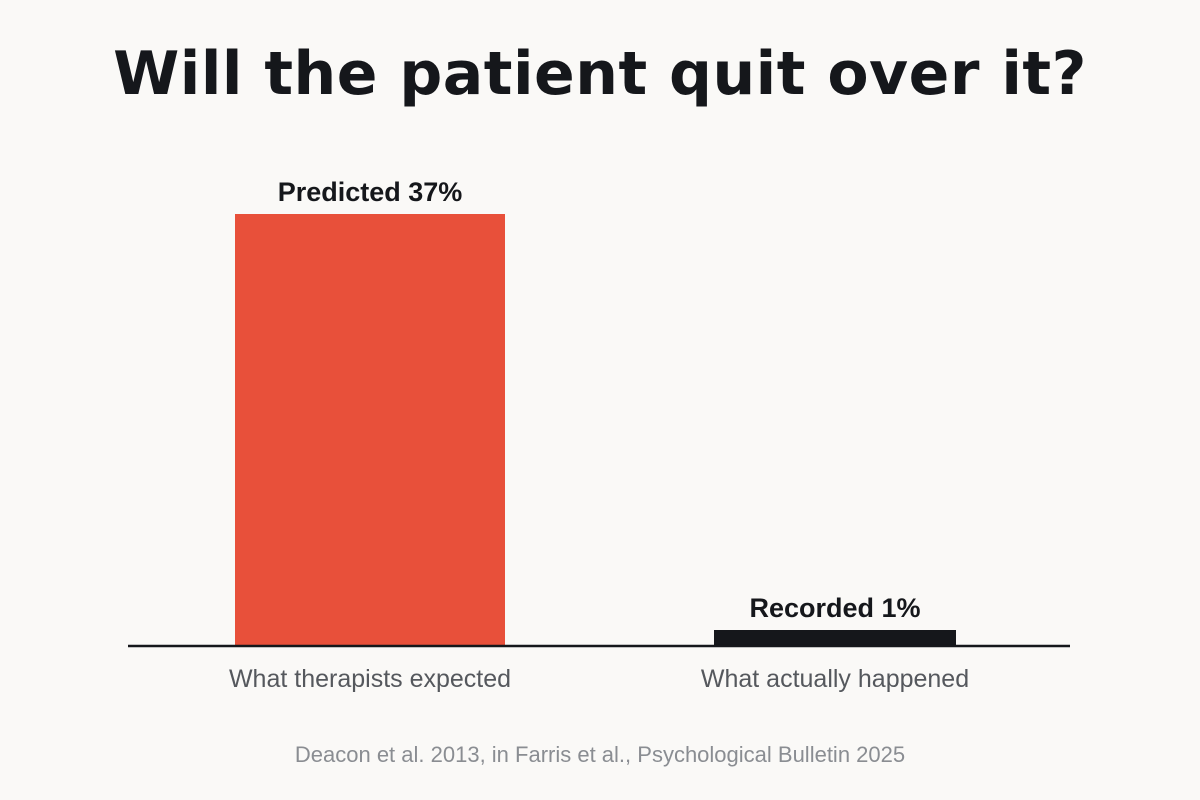 Image resolution: width=1200 pixels, height=800 pixels. What do you see at coordinates (835, 679) in the screenshot?
I see `category-label: What actually happened` at bounding box center [835, 679].